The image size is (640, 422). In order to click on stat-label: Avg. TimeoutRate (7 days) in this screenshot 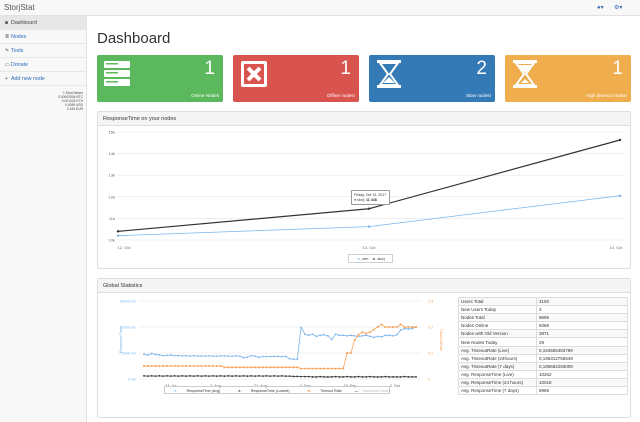, I will do `click(497, 366)`.